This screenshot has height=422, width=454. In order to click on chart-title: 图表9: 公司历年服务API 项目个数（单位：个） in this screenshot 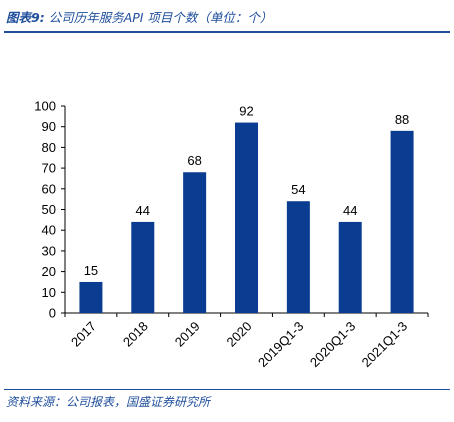, I will do `click(139, 16)`.